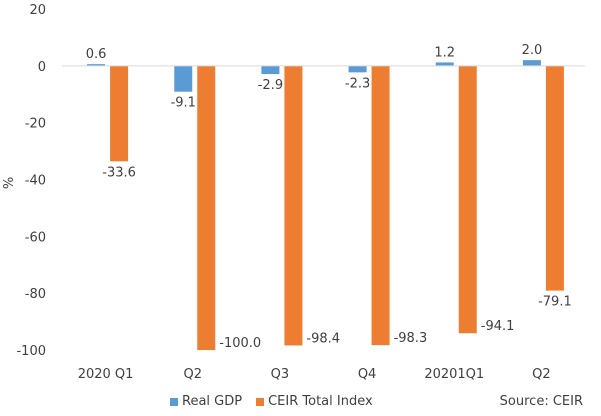 Image resolution: width=601 pixels, height=416 pixels. Describe the element at coordinates (320, 401) in the screenshot. I see `legend-label-ceir: CEIR Total Index` at that location.